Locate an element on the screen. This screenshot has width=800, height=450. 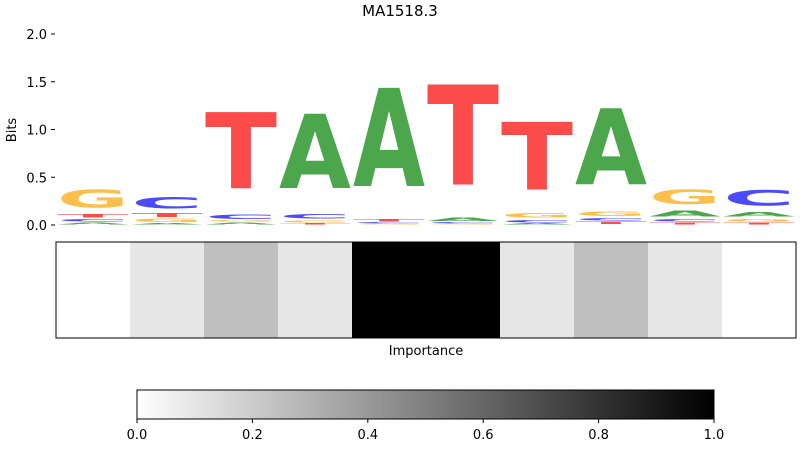
colorbar-tick-label: 0.2 is located at coordinates (252, 435).